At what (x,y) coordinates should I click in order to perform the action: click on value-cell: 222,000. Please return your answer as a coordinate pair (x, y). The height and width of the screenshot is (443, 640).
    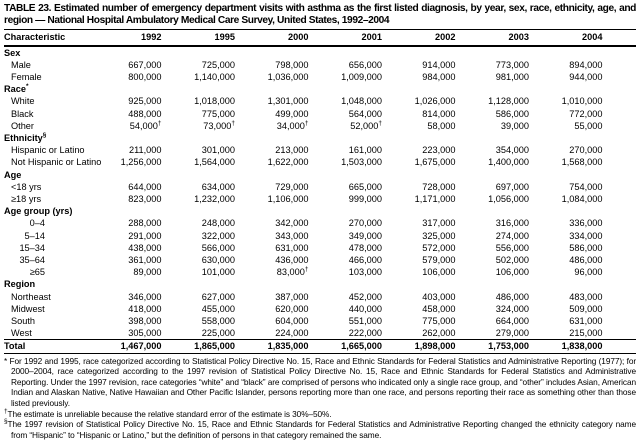
    Looking at the image, I should click on (365, 333).